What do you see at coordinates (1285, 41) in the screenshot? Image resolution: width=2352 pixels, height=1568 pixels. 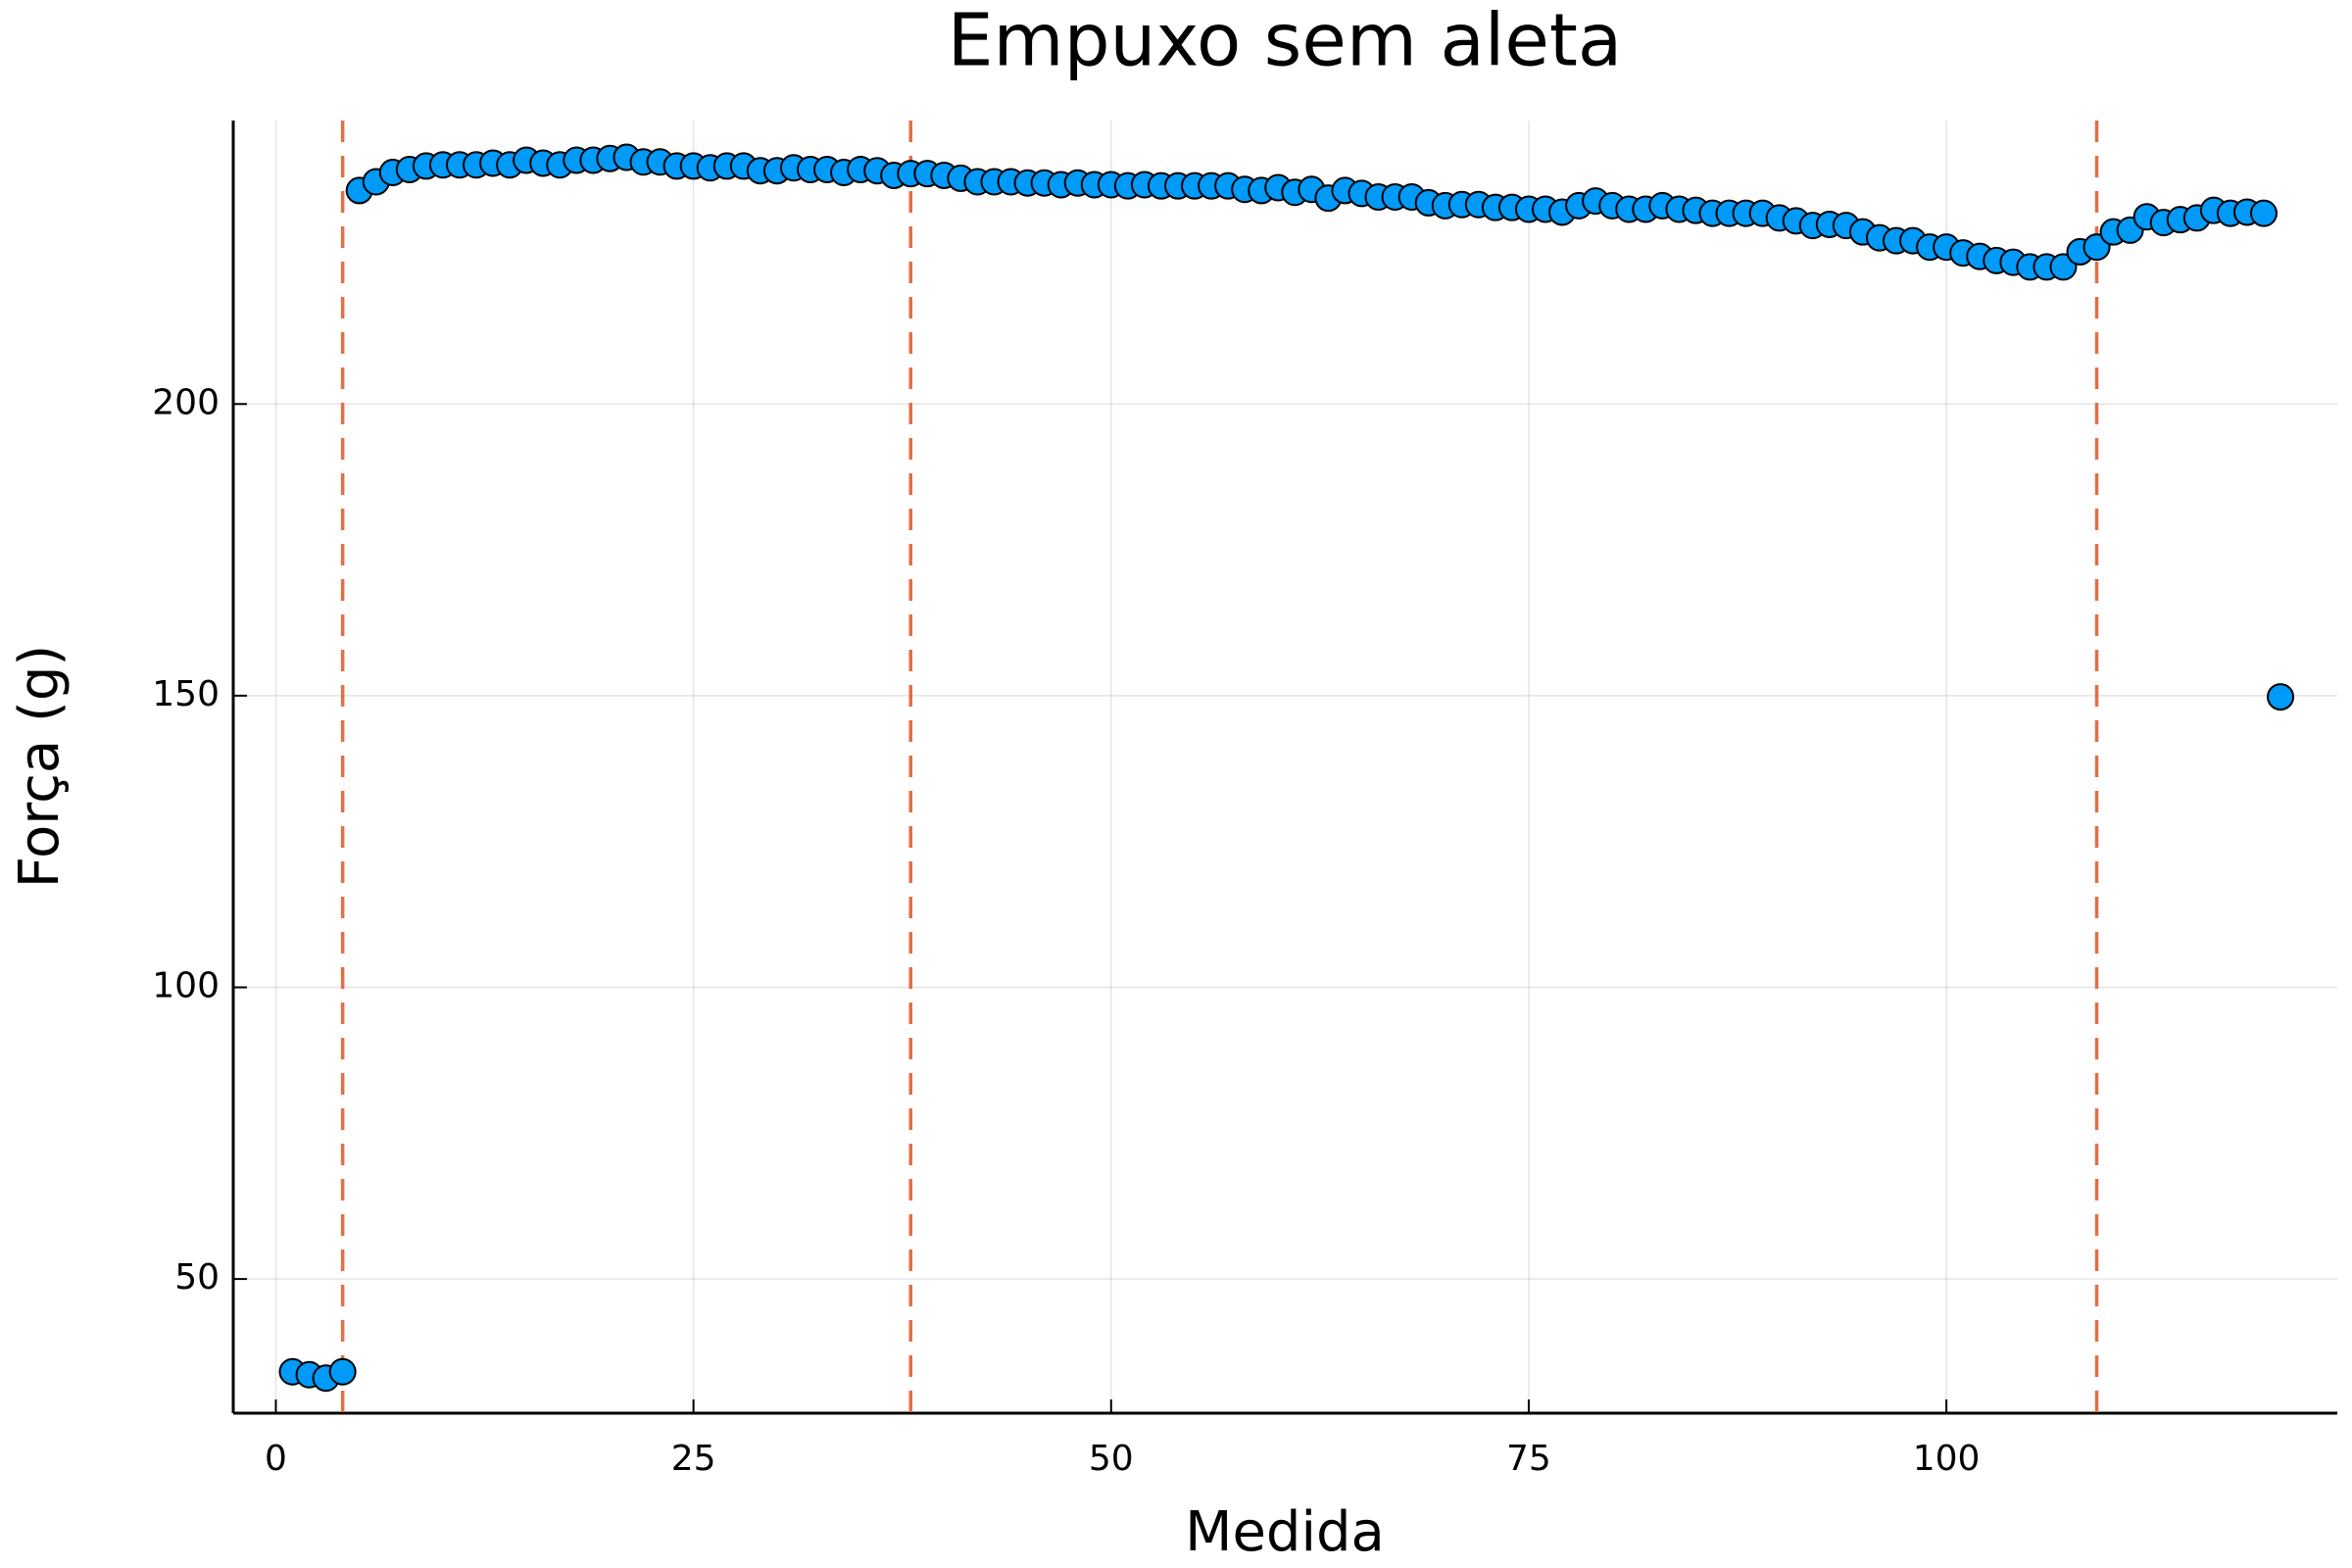 I see `chart-title: Empuxo sem aleta` at bounding box center [1285, 41].